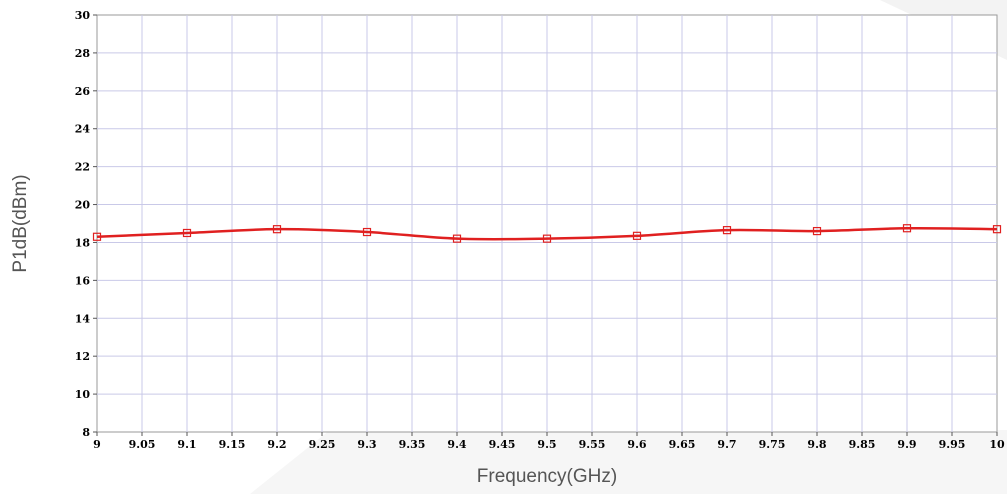  Describe the element at coordinates (83, 129) in the screenshot. I see `y-tick-label: 24` at that location.